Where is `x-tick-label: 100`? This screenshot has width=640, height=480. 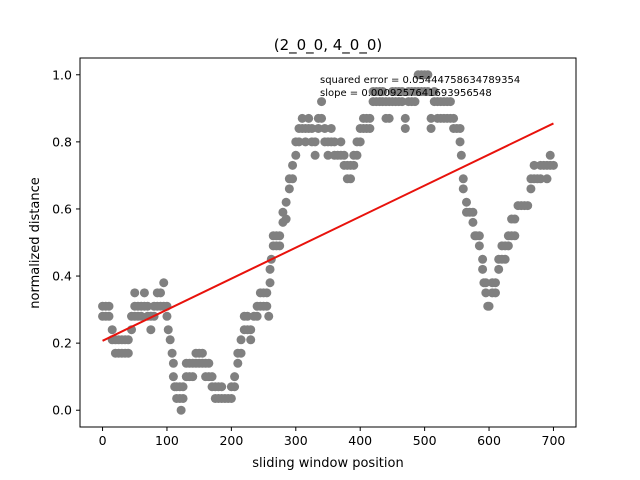 x-tick-label: 100 is located at coordinates (167, 440).